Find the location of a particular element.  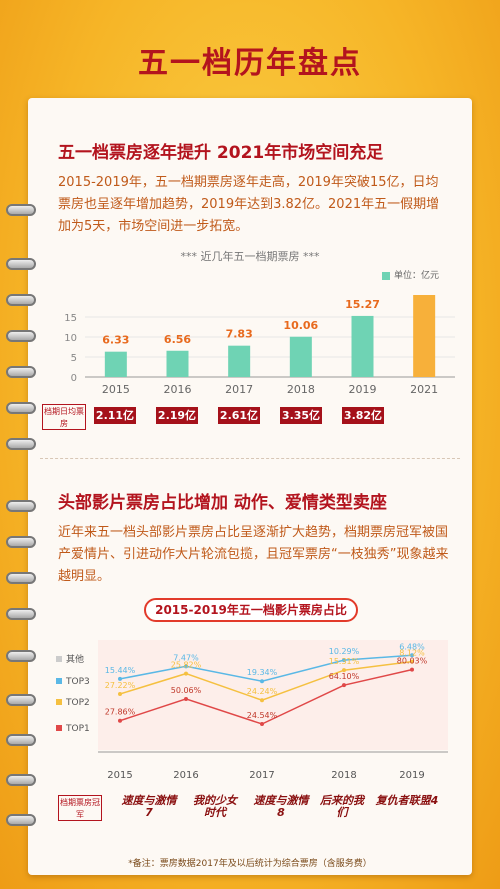

daily-badge: 3.35亿 is located at coordinates (301, 415).